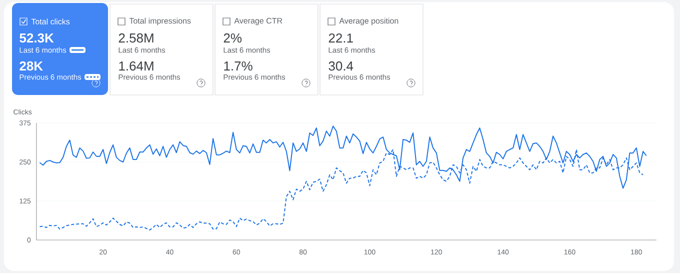 The height and width of the screenshot is (273, 680). What do you see at coordinates (233, 38) in the screenshot?
I see `text: 2%` at bounding box center [233, 38].